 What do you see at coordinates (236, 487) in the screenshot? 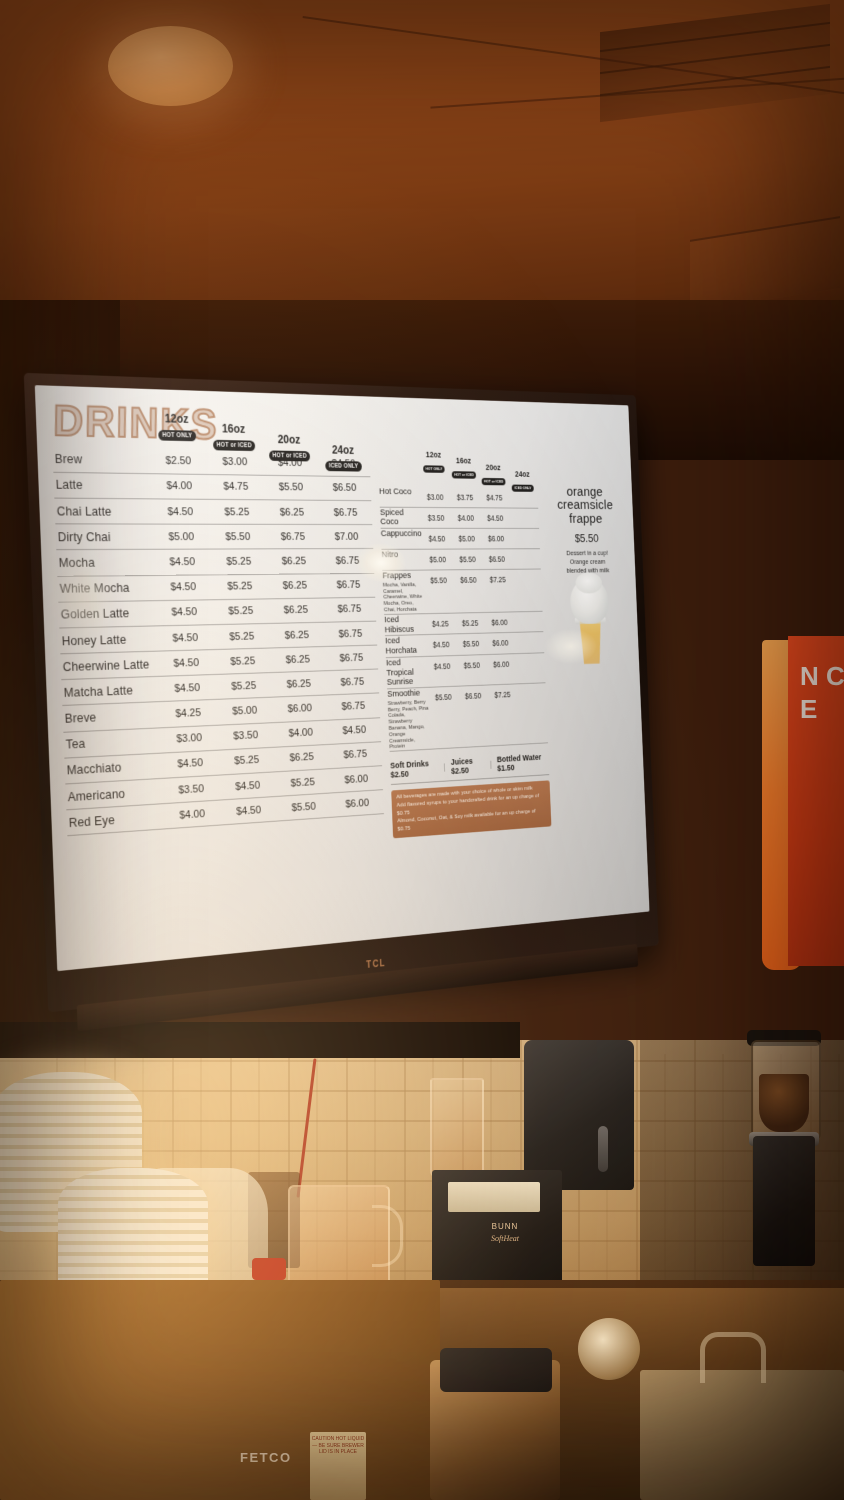
I see `menu-price: $4.75` at bounding box center [236, 487].